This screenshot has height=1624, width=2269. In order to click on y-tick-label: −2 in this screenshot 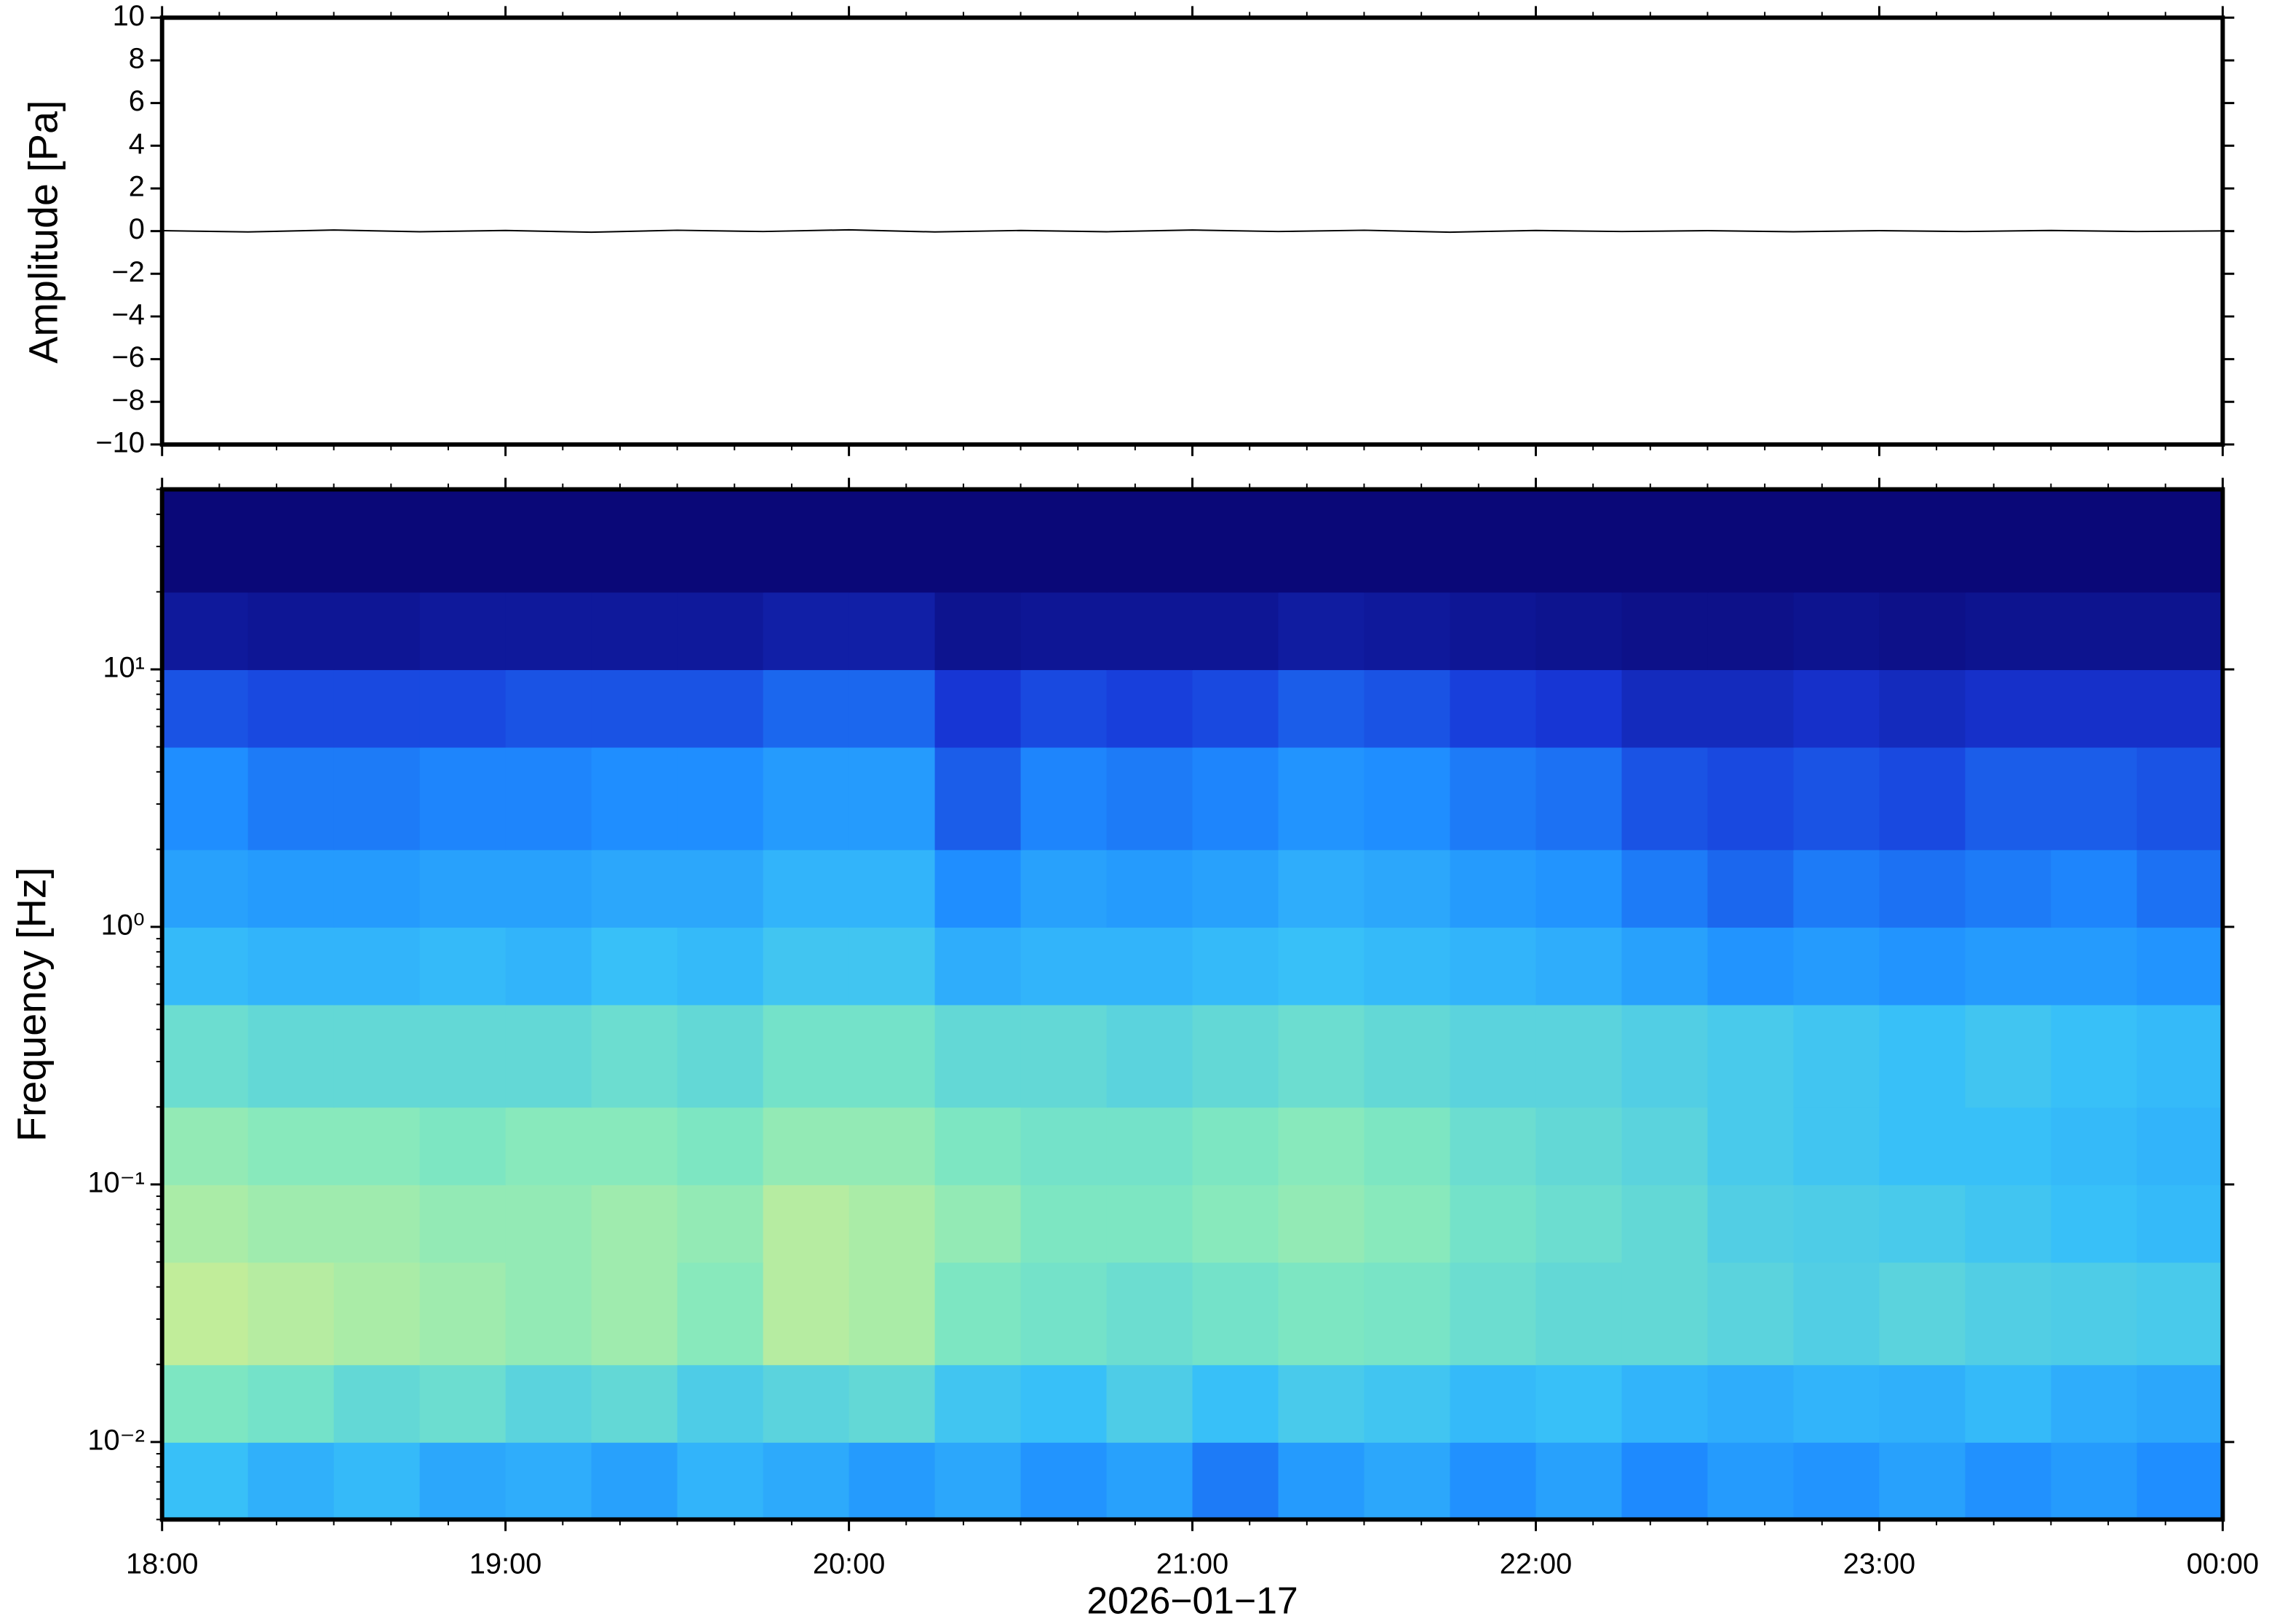, I will do `click(128, 272)`.